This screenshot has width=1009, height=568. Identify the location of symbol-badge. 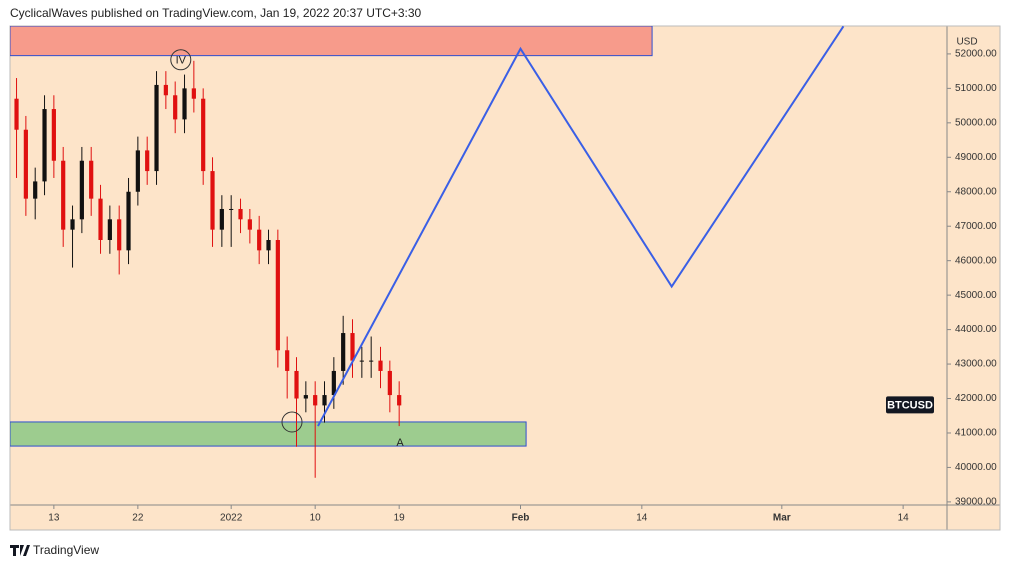
(910, 405).